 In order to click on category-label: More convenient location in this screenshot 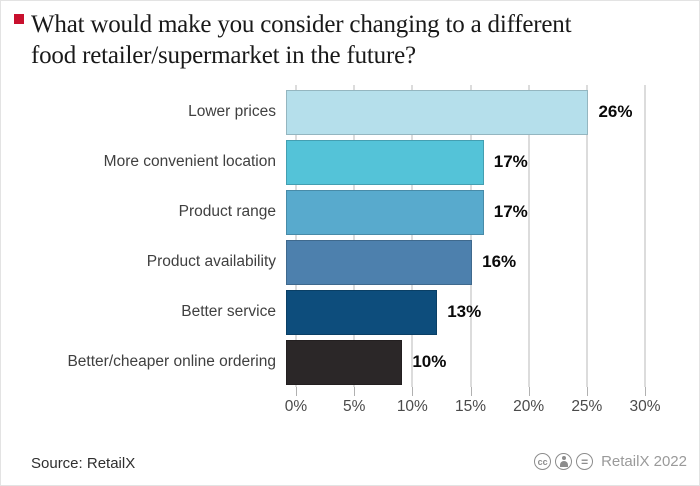, I will do `click(189, 161)`.